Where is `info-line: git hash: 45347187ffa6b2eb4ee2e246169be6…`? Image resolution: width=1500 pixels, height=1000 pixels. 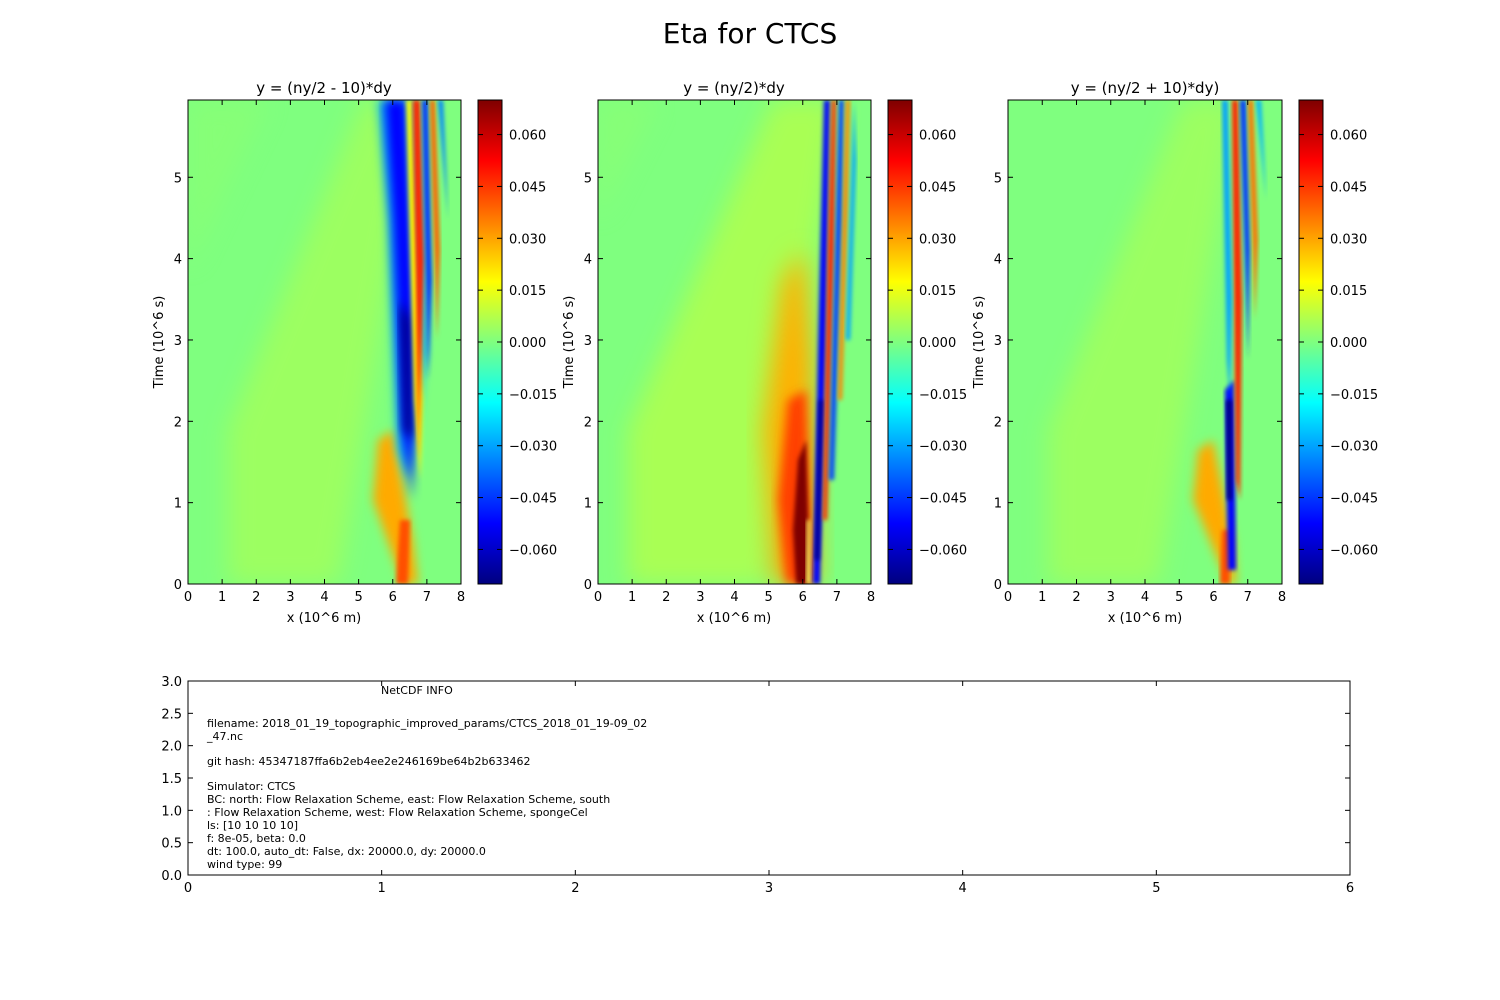
info-line: git hash: 45347187ffa6b2eb4ee2e246169be6… is located at coordinates (369, 761).